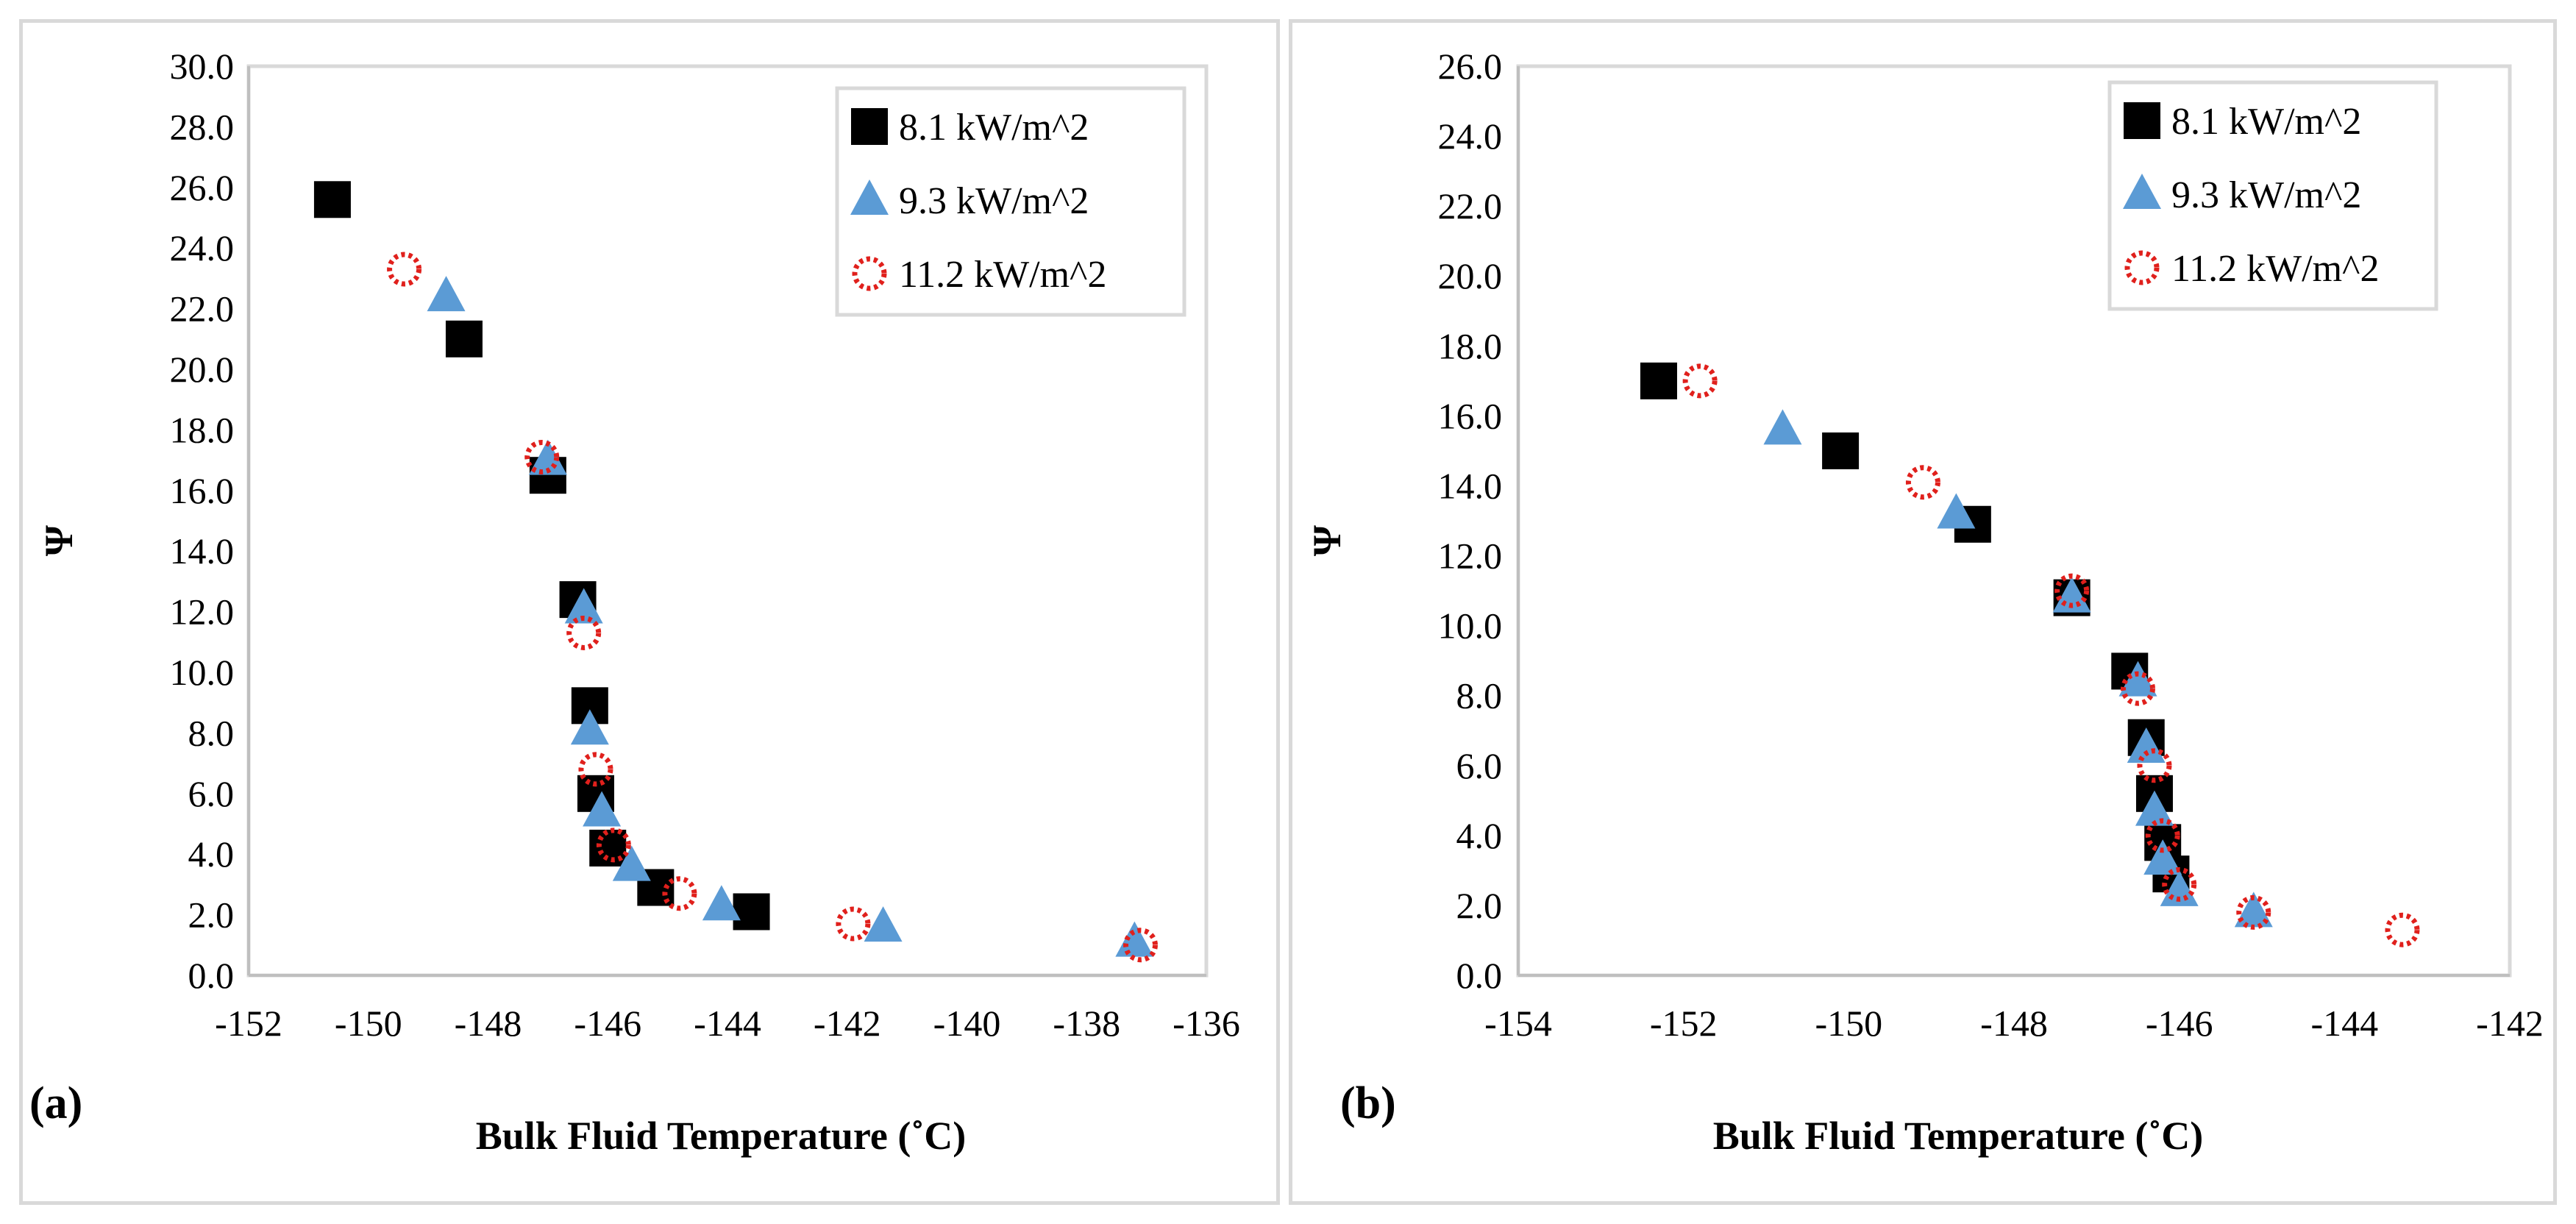 The height and width of the screenshot is (1224, 2576). What do you see at coordinates (1958, 1136) in the screenshot?
I see `panel-b-x-axis-title: Bulk Fluid Temperature (˚C)` at bounding box center [1958, 1136].